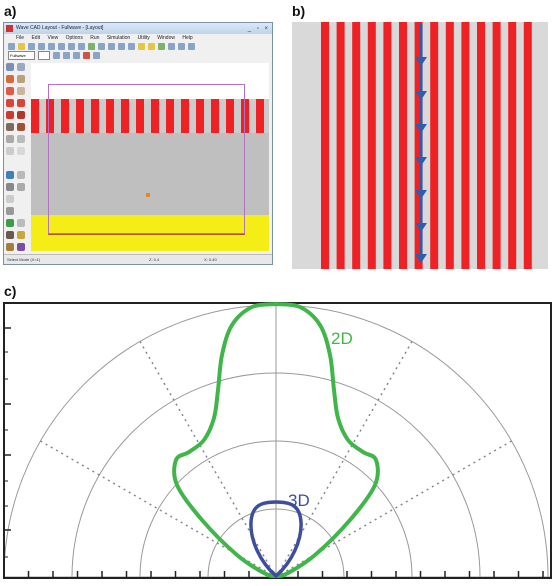 The width and height of the screenshot is (553, 586). Describe the element at coordinates (60, 28) in the screenshot. I see `window-title: Wave CAD Layout - Fullwave - [Layout]` at that location.